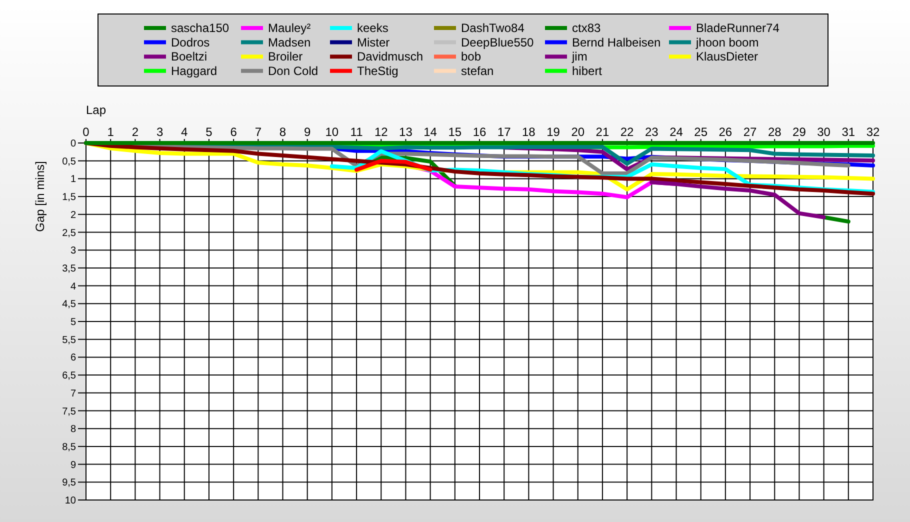 This screenshot has width=910, height=522. What do you see at coordinates (701, 132) in the screenshot?
I see `x-tick-label: 25` at bounding box center [701, 132].